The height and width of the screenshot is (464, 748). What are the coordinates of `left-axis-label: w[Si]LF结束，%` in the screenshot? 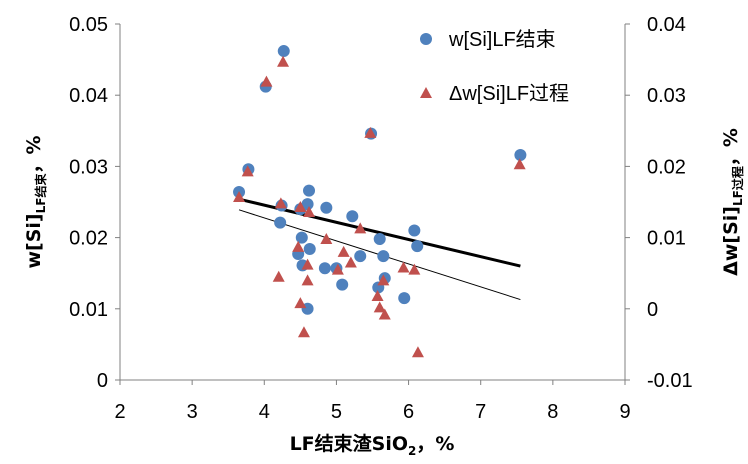 It's located at (35, 201).